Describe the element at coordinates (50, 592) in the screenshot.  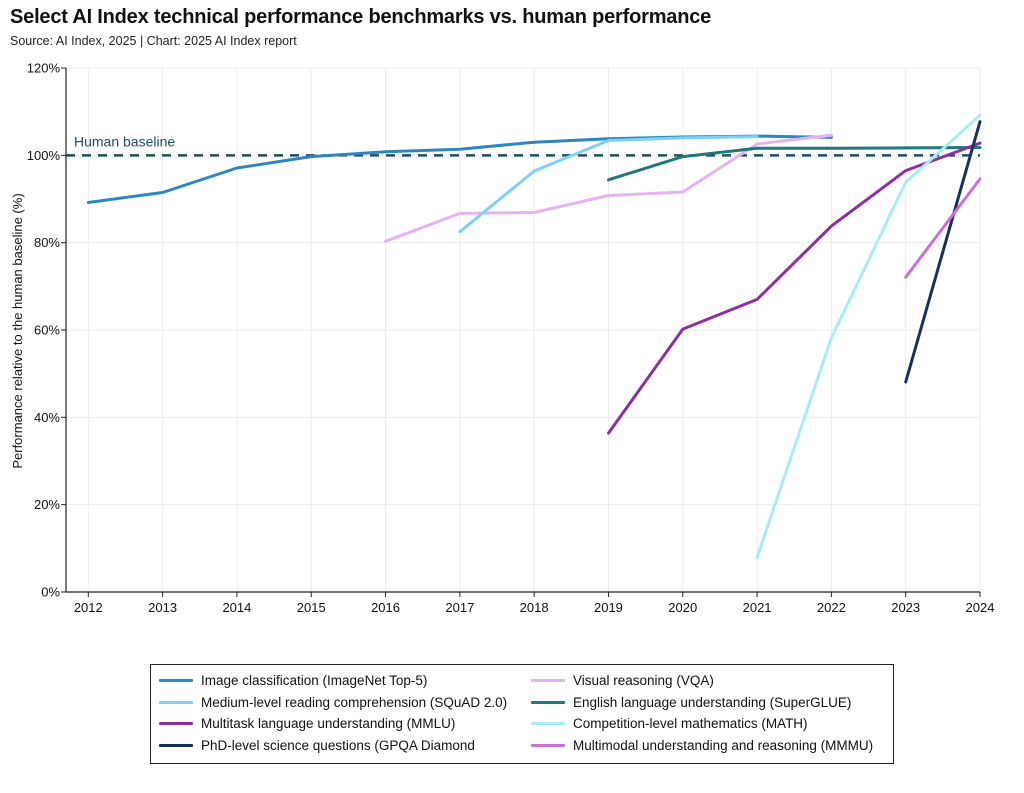
I see `y-tick-label: 0%` at that location.